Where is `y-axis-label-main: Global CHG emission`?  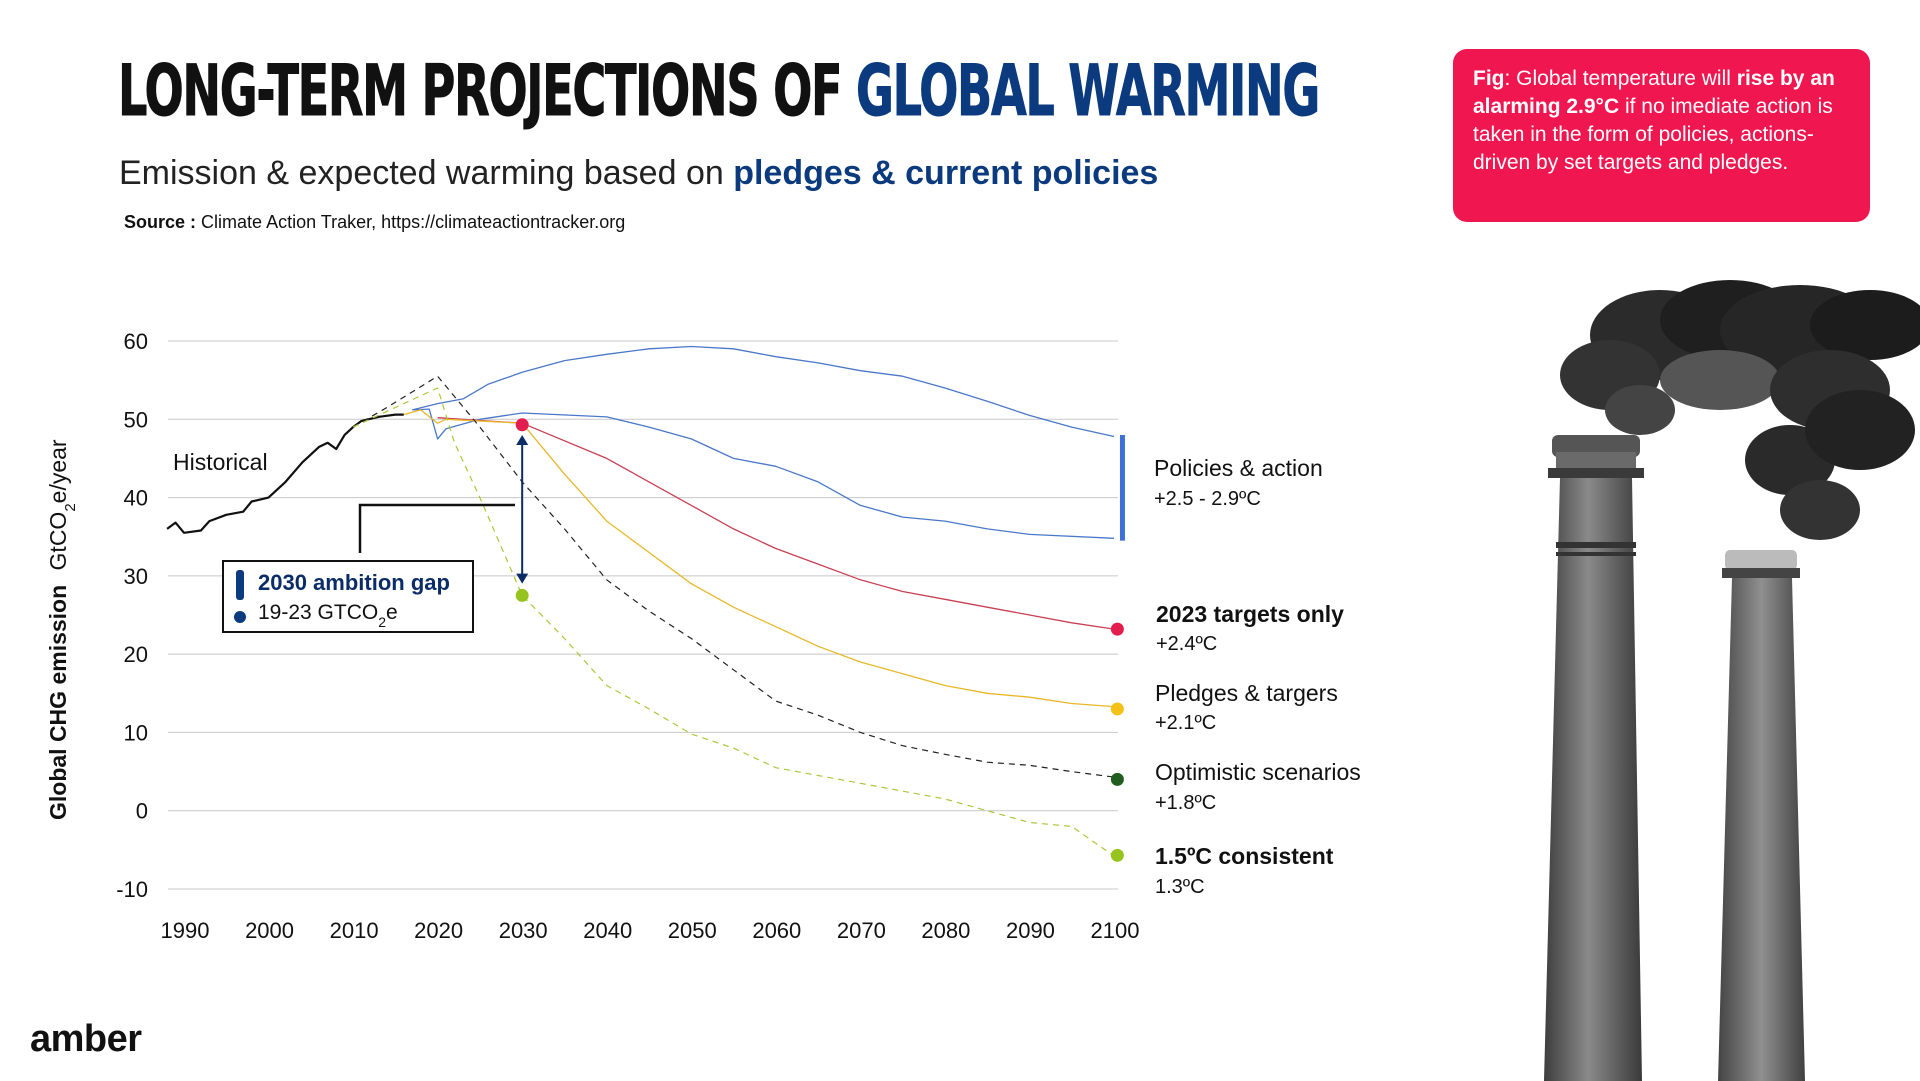 y-axis-label-main: Global CHG emission is located at coordinates (58, 702).